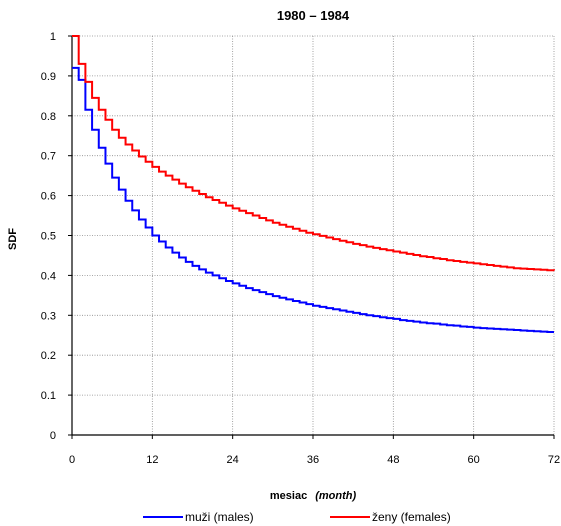 The width and height of the screenshot is (561, 526). Describe the element at coordinates (411, 517) in the screenshot. I see `legend-label: ženy (females)` at that location.